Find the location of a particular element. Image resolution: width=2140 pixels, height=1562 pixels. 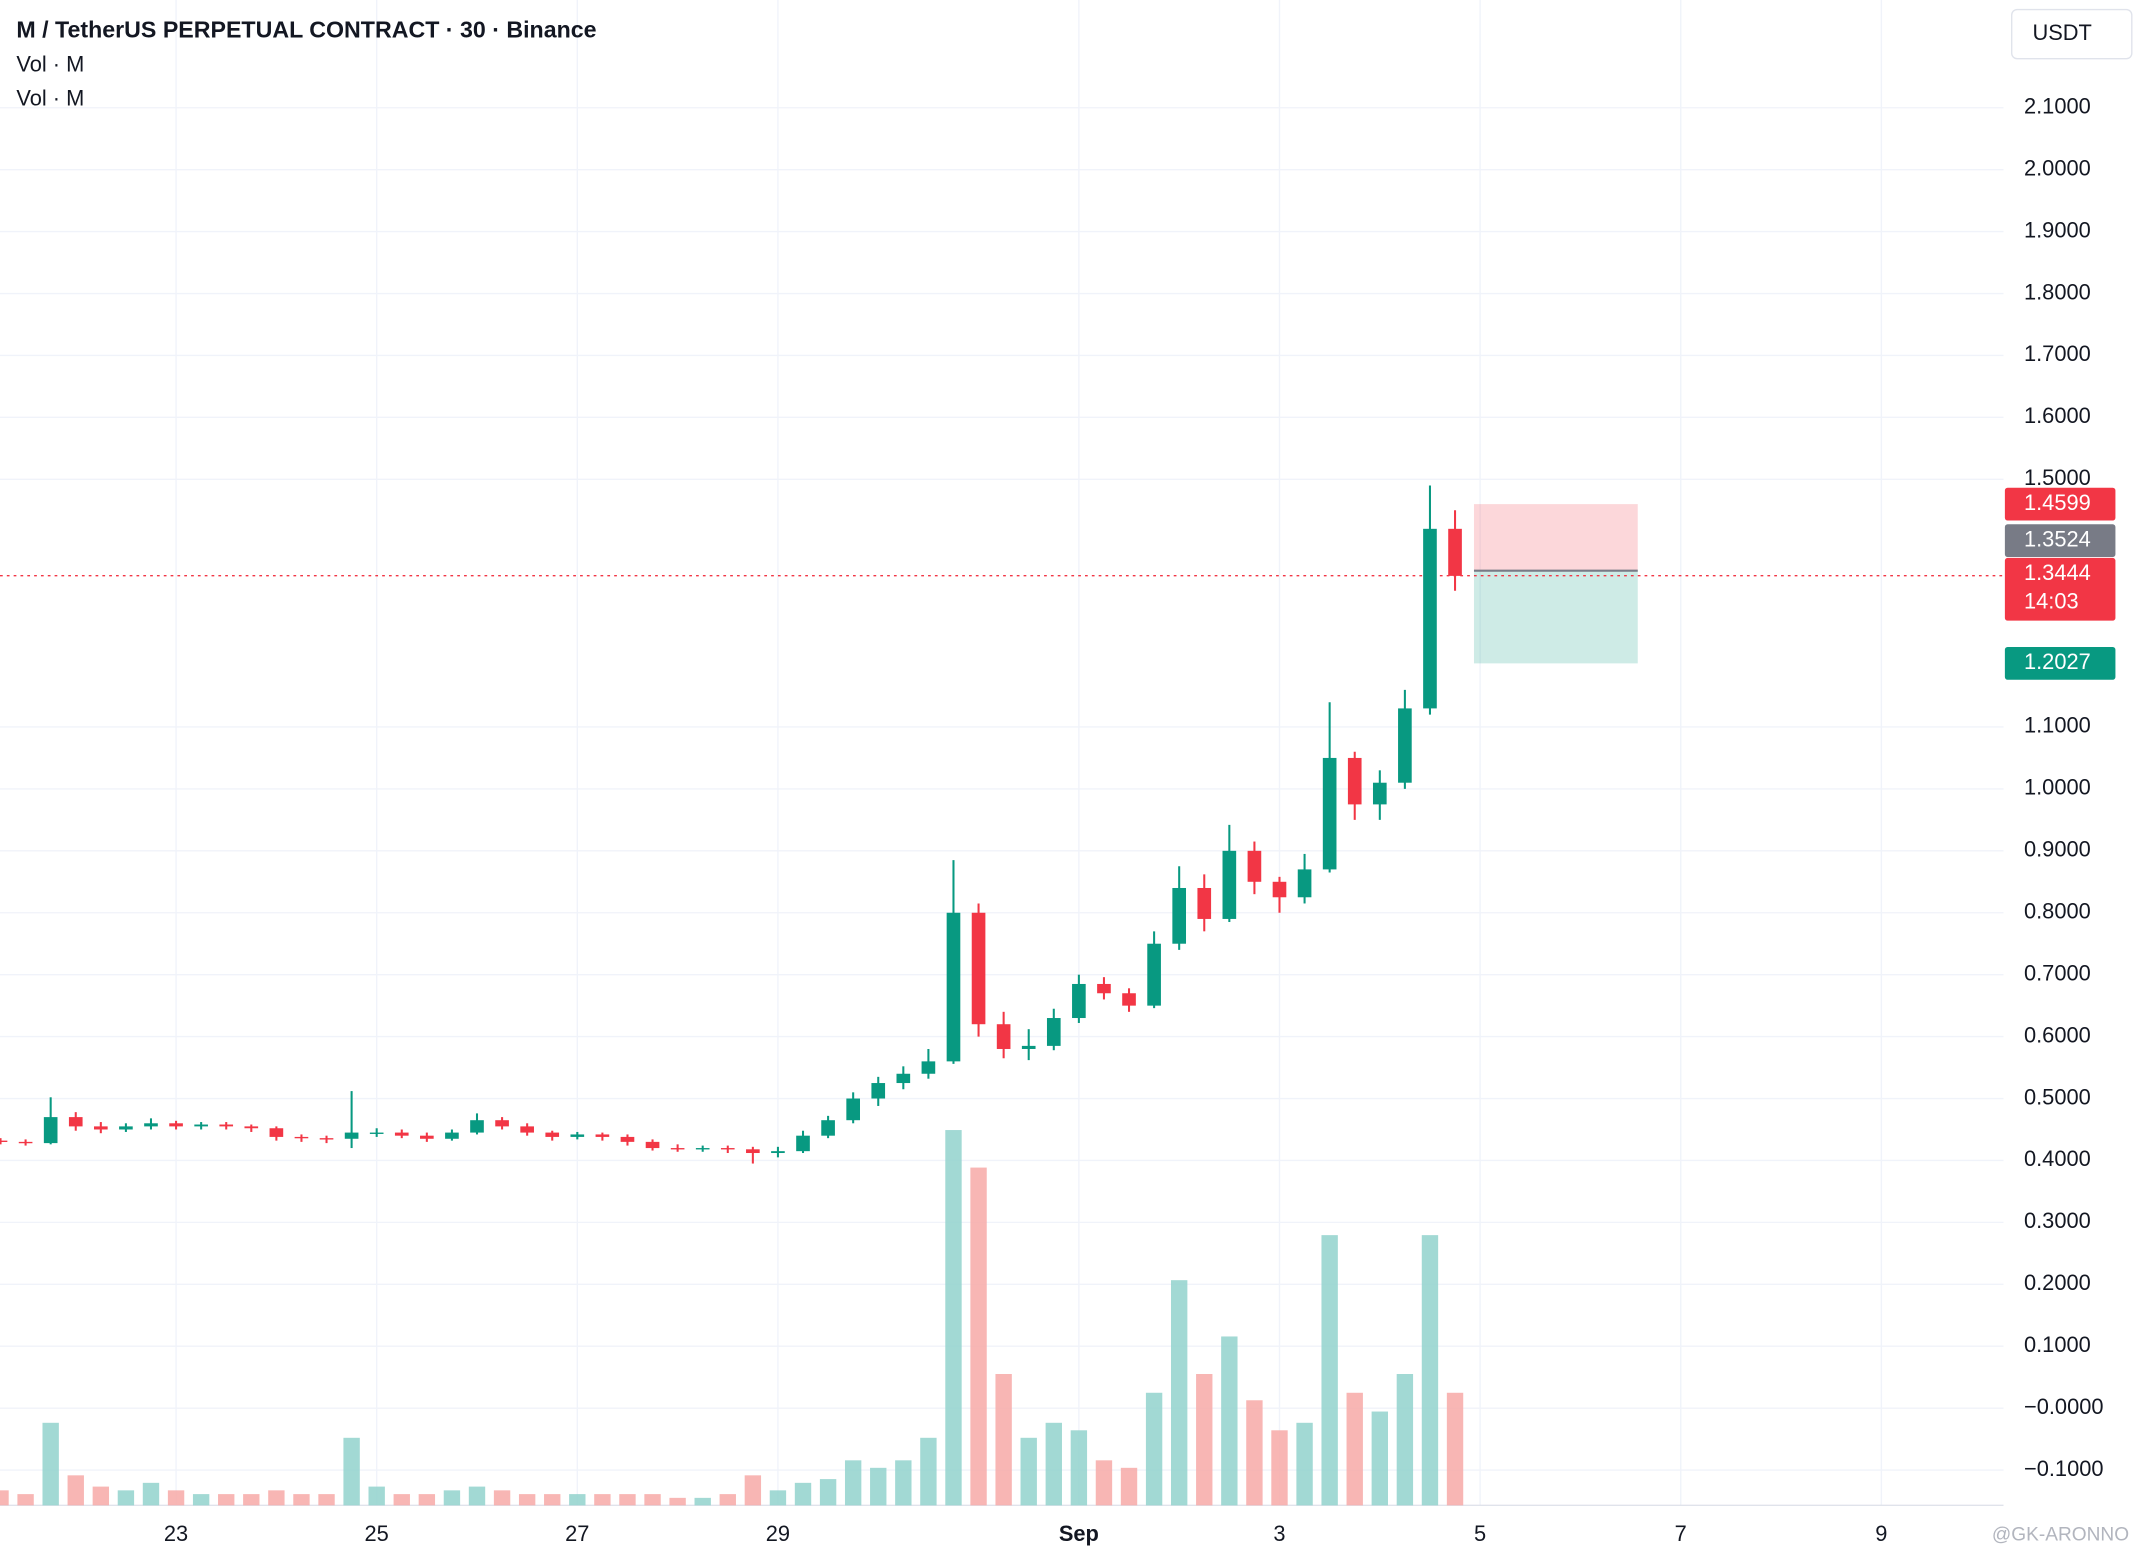

y-tick-label: 0.9000 is located at coordinates (2057, 849).